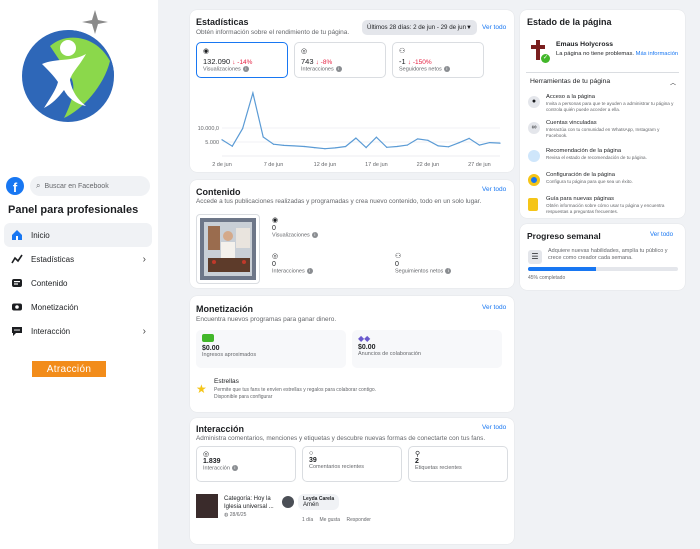 The height and width of the screenshot is (549, 700). Describe the element at coordinates (423, 263) in the screenshot. I see `content-metric-follows: ⚇ 0 Seguimientos netos i` at that location.